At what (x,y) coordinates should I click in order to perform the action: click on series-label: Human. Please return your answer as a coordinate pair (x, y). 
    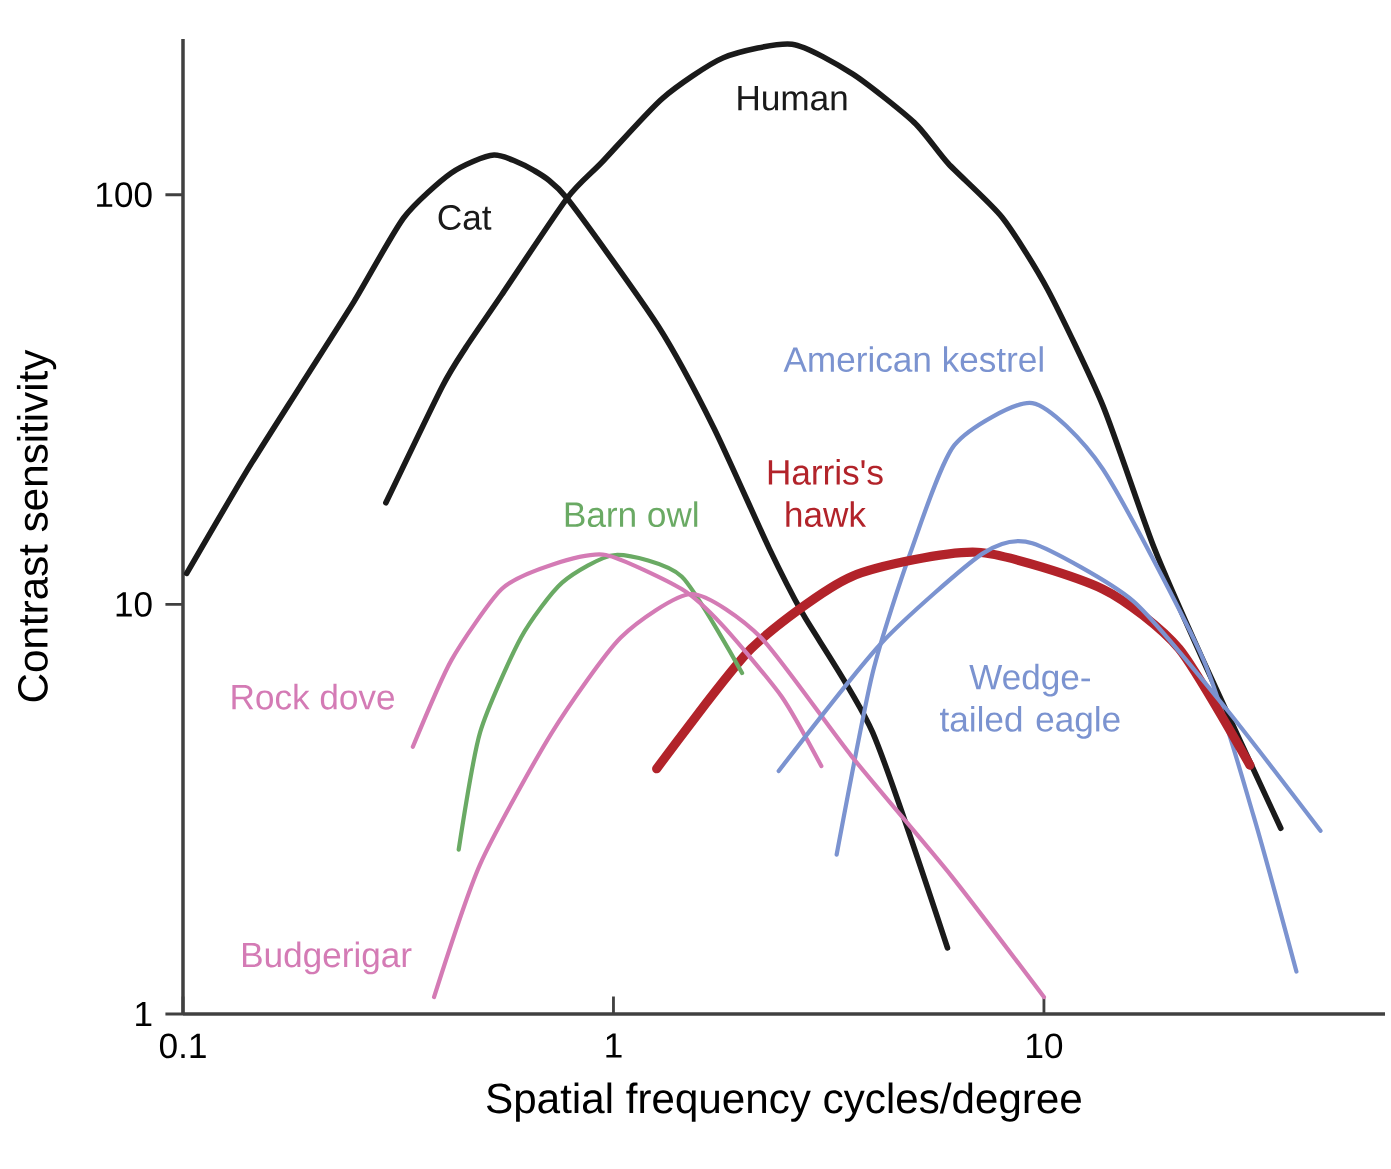
    Looking at the image, I should click on (792, 98).